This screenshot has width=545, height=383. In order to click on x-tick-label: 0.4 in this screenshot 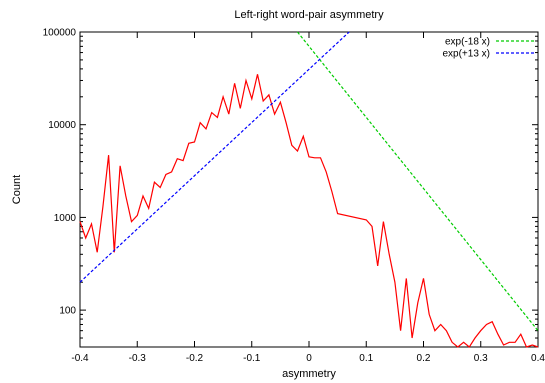, I will do `click(538, 358)`.